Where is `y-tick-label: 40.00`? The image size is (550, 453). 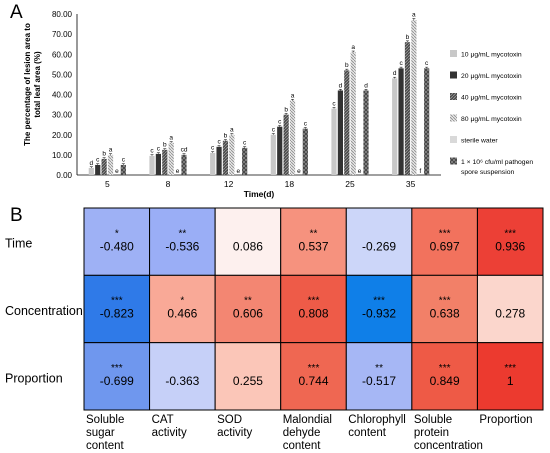
y-tick-label: 40.00 is located at coordinates (62, 95).